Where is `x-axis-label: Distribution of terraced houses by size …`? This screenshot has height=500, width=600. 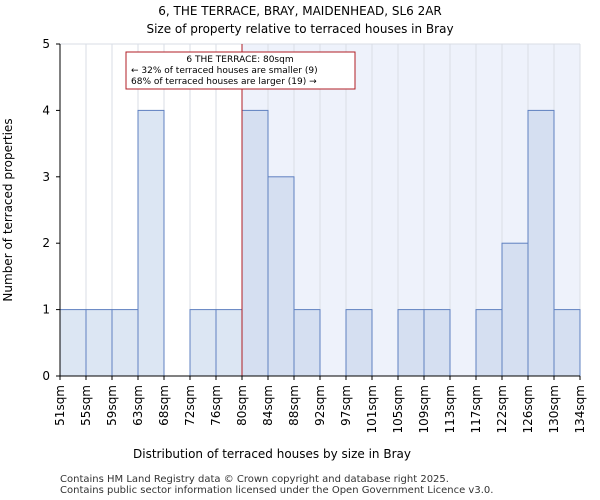 x-axis-label: Distribution of terraced houses by size … is located at coordinates (272, 454).